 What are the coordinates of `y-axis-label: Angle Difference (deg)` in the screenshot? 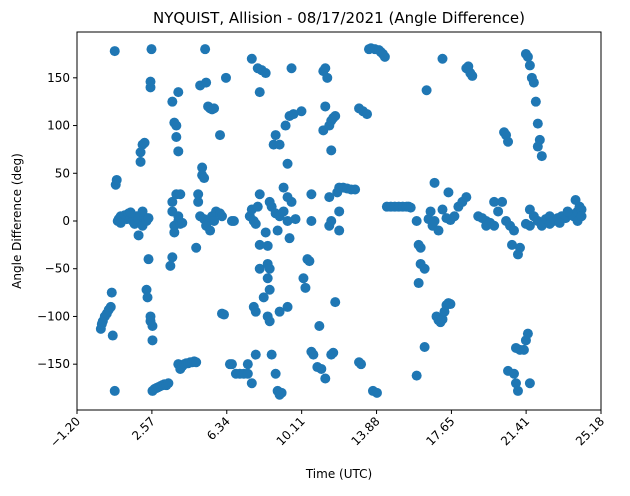 It's located at (17, 221).